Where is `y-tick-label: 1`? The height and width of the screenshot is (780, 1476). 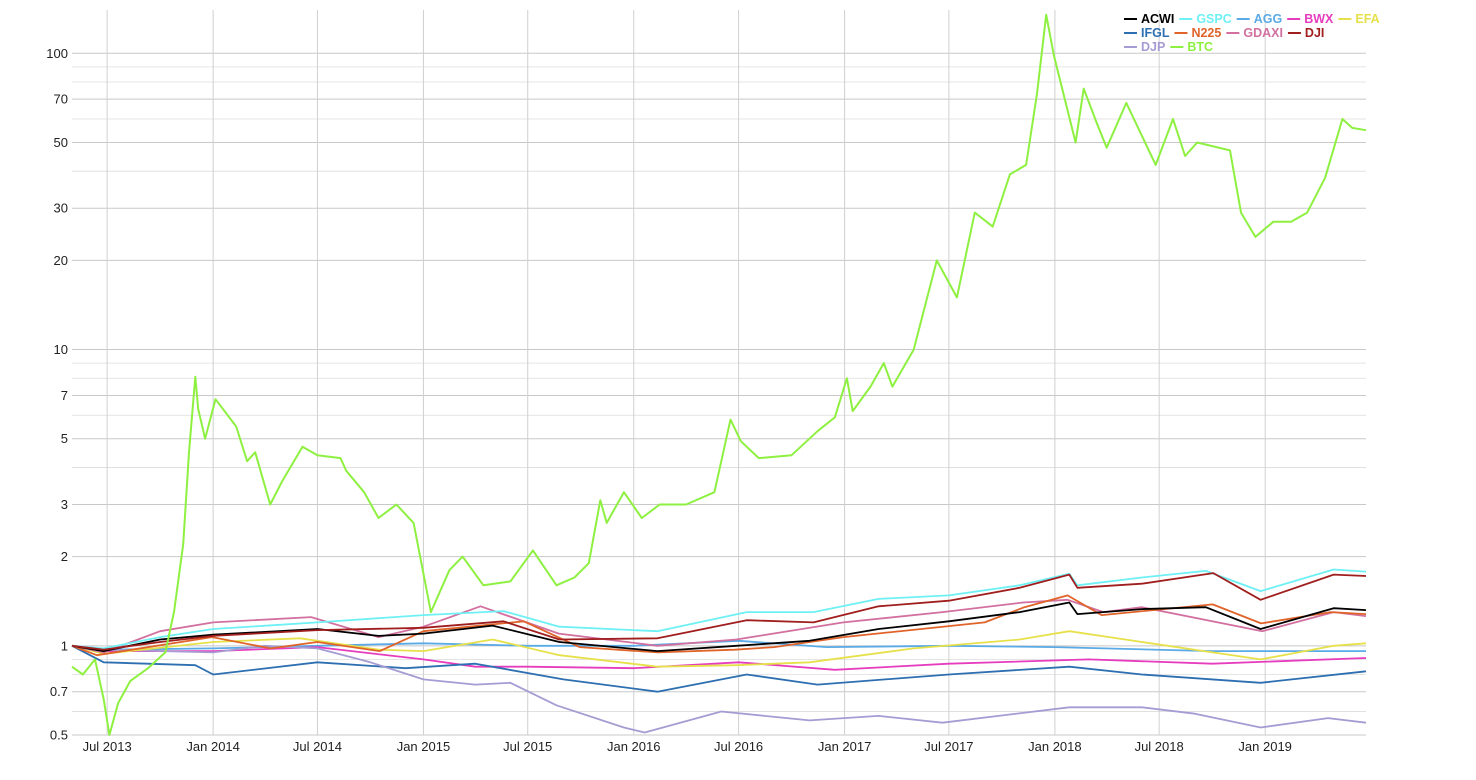 y-tick-label: 1 is located at coordinates (64, 645).